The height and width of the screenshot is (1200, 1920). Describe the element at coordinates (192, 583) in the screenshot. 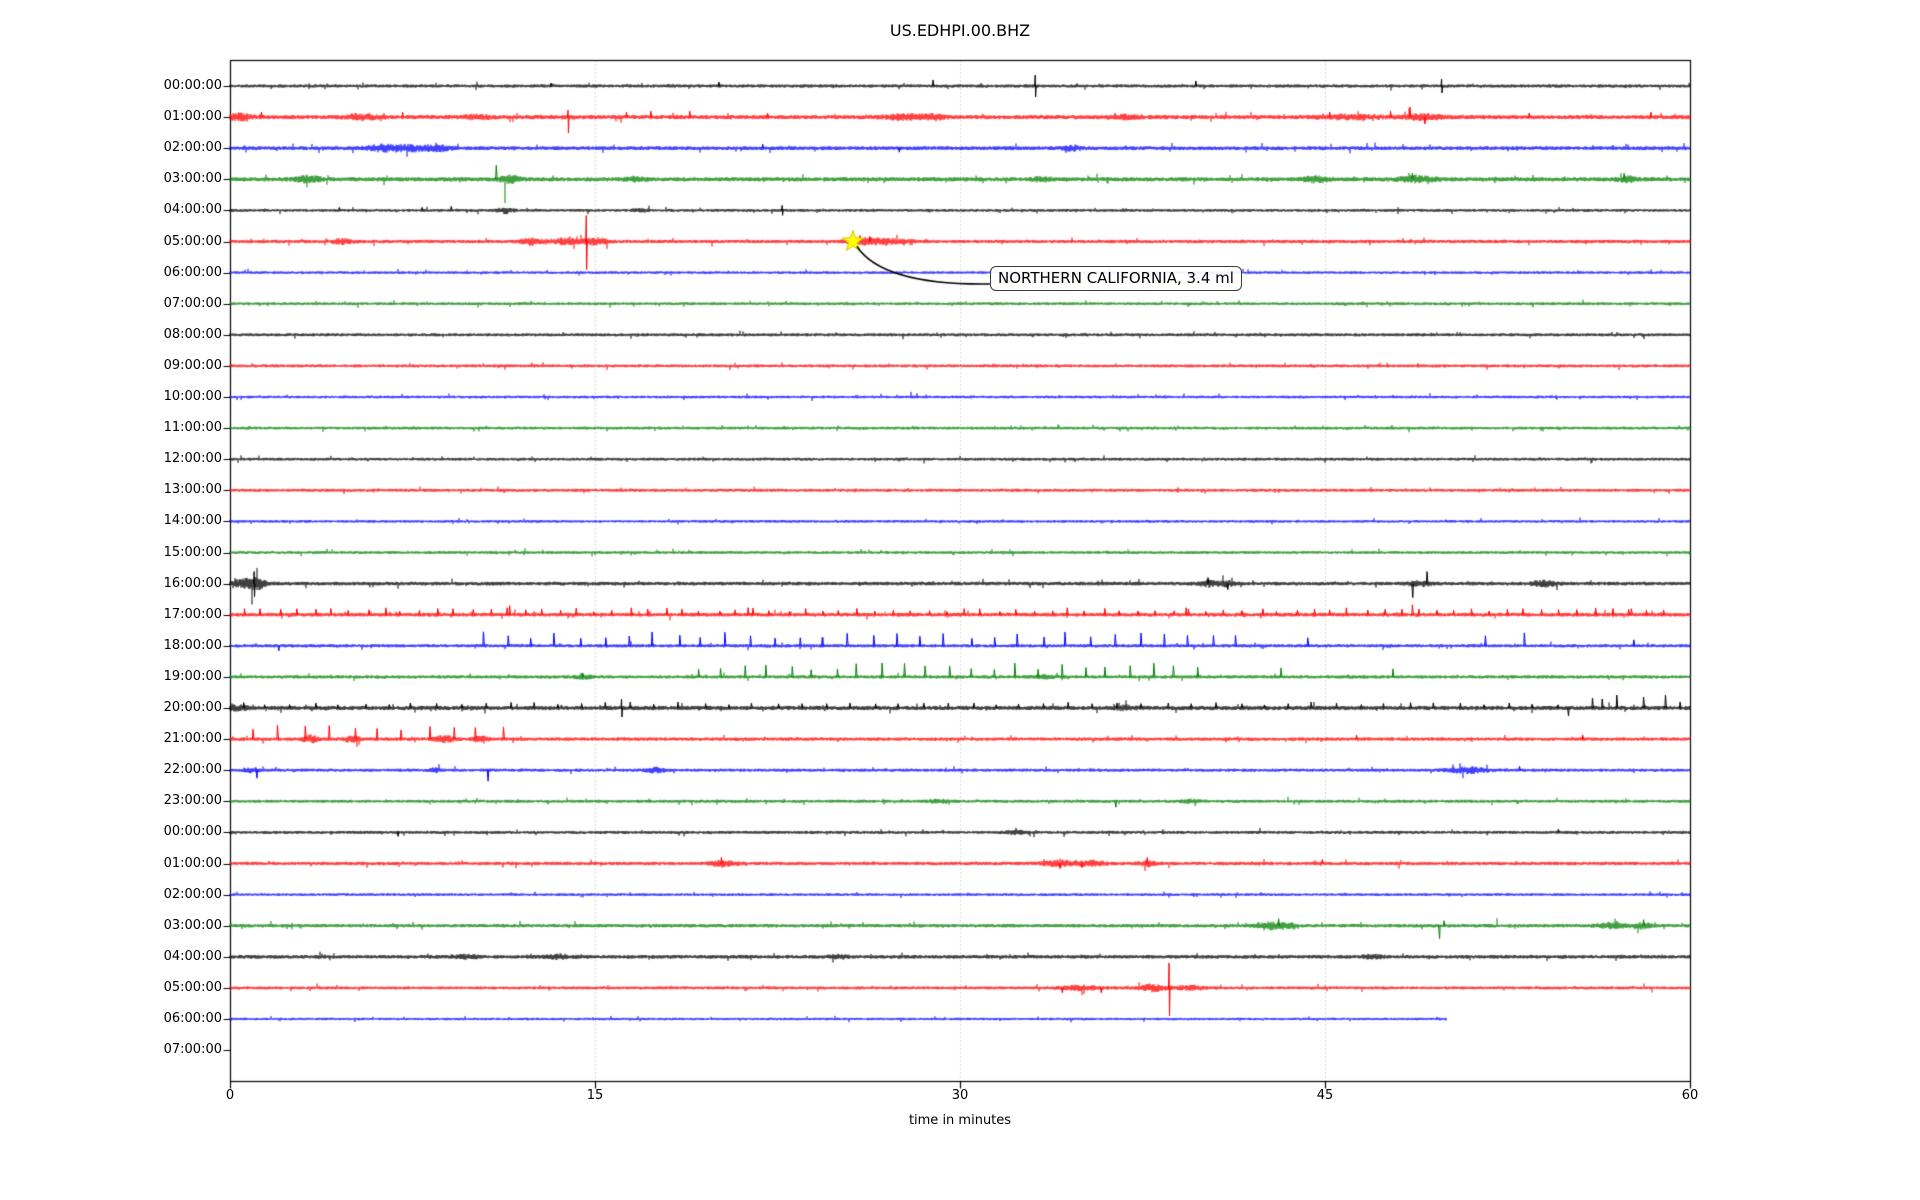

I see `row-label-160000: 16:00:00` at that location.